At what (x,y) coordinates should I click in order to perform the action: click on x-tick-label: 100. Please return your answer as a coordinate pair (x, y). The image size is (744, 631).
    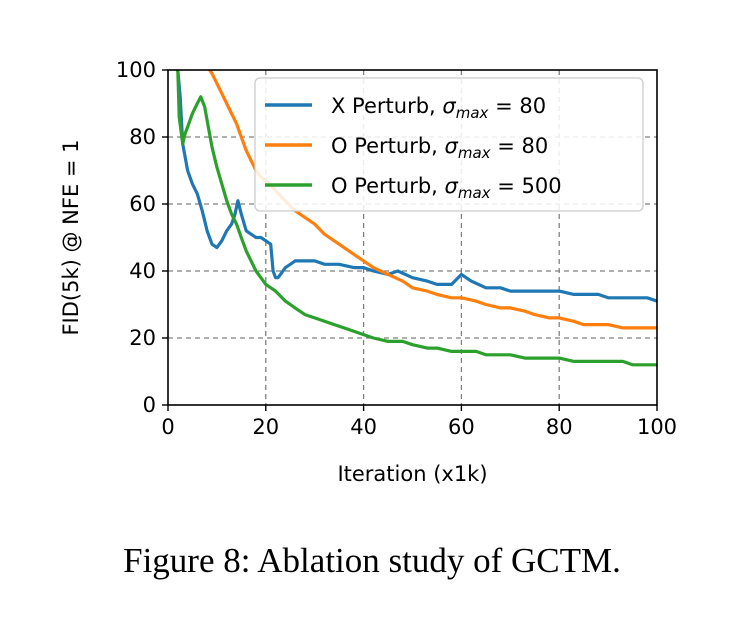
    Looking at the image, I should click on (657, 427).